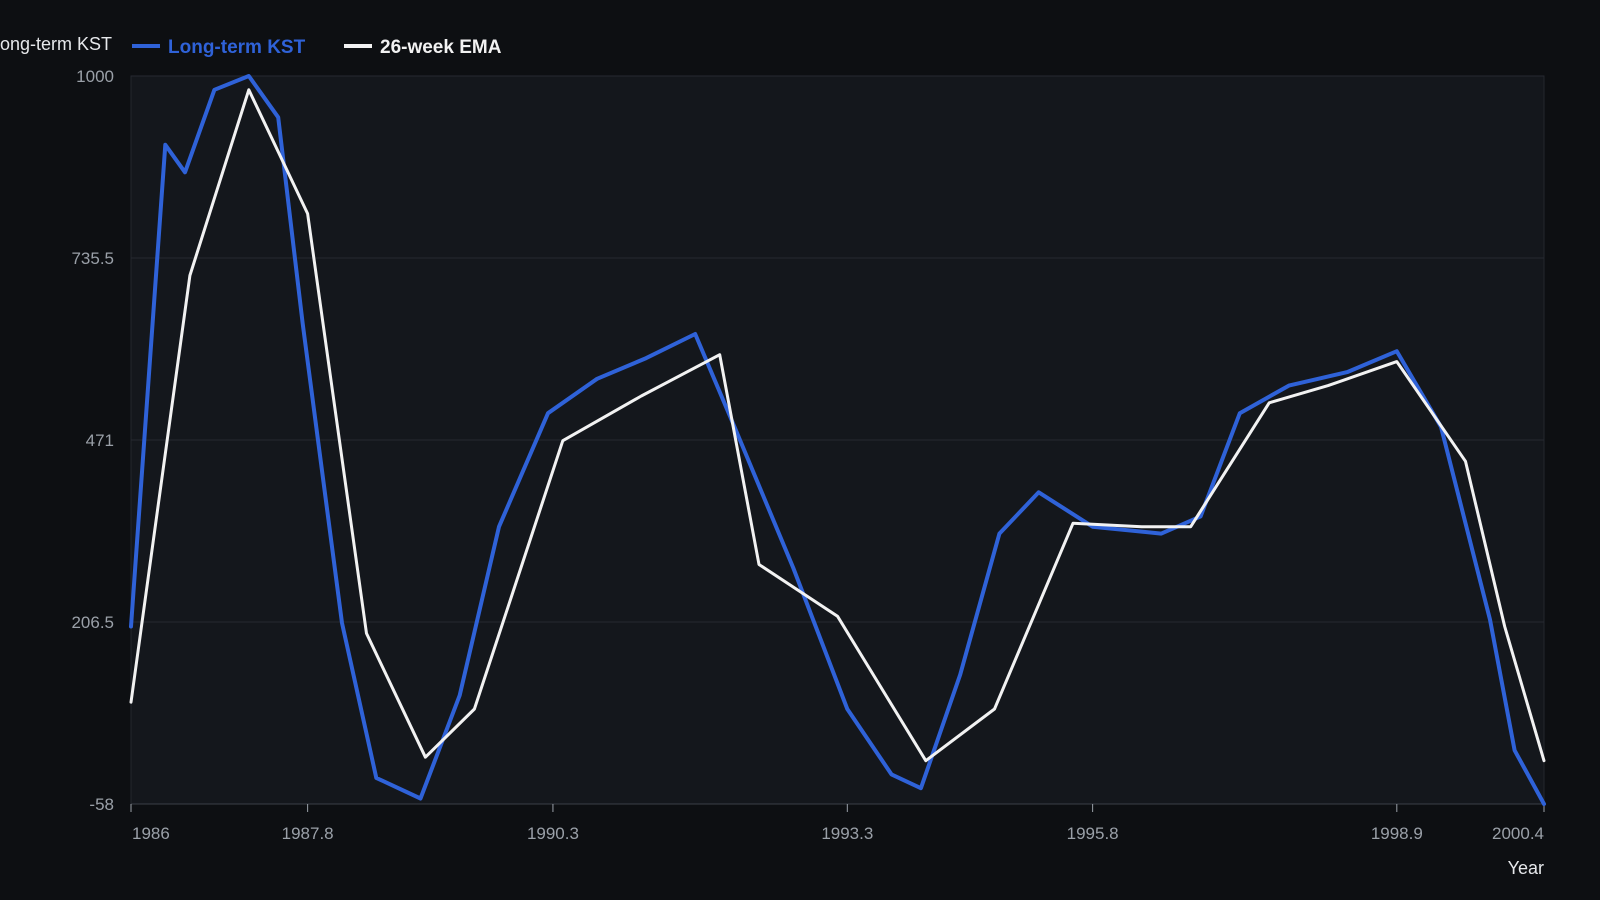 The image size is (1600, 900). I want to click on legend-label-26-week-ema: 26-week EMA, so click(441, 47).